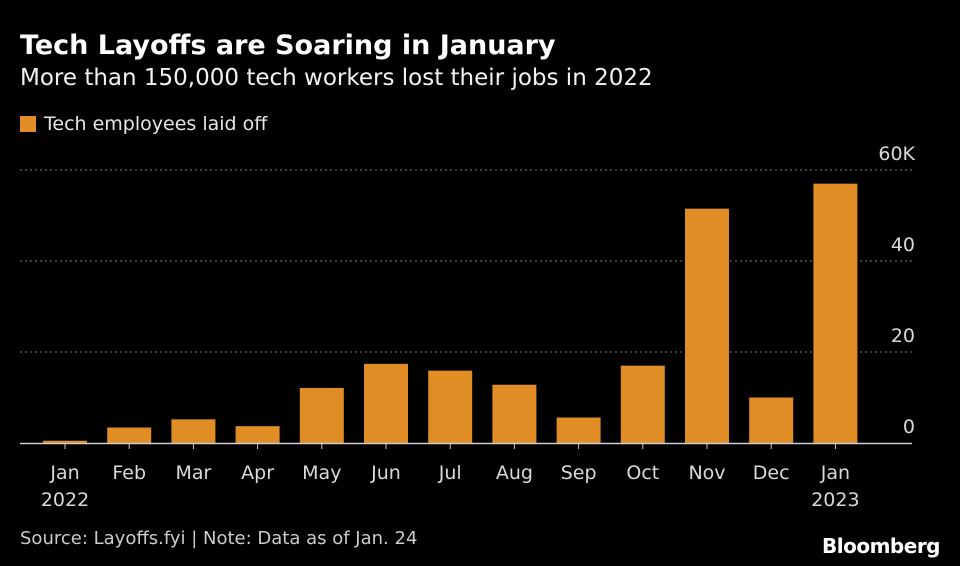 This screenshot has height=566, width=960. What do you see at coordinates (321, 473) in the screenshot?
I see `x-tick-label: May` at bounding box center [321, 473].